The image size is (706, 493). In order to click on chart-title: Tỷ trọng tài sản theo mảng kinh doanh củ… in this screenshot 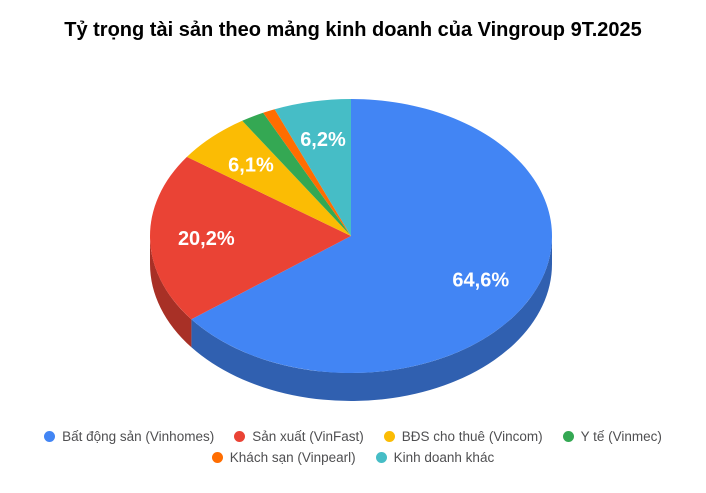, I will do `click(353, 30)`.